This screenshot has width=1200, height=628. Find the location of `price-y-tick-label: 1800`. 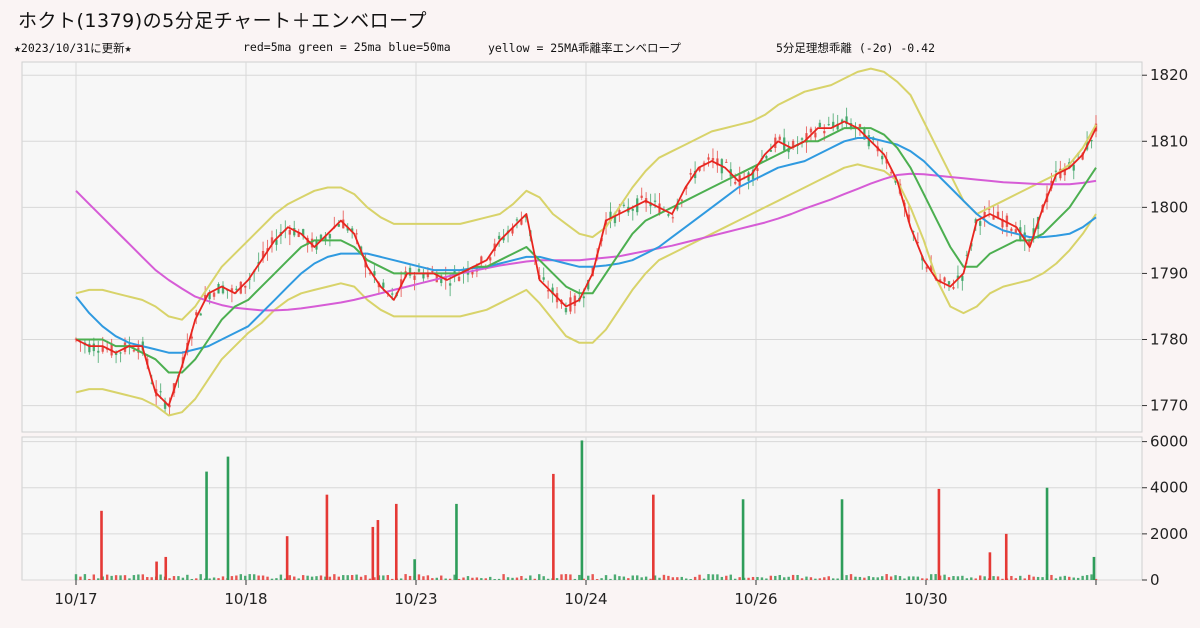

price-y-tick-label: 1800 is located at coordinates (1169, 207).